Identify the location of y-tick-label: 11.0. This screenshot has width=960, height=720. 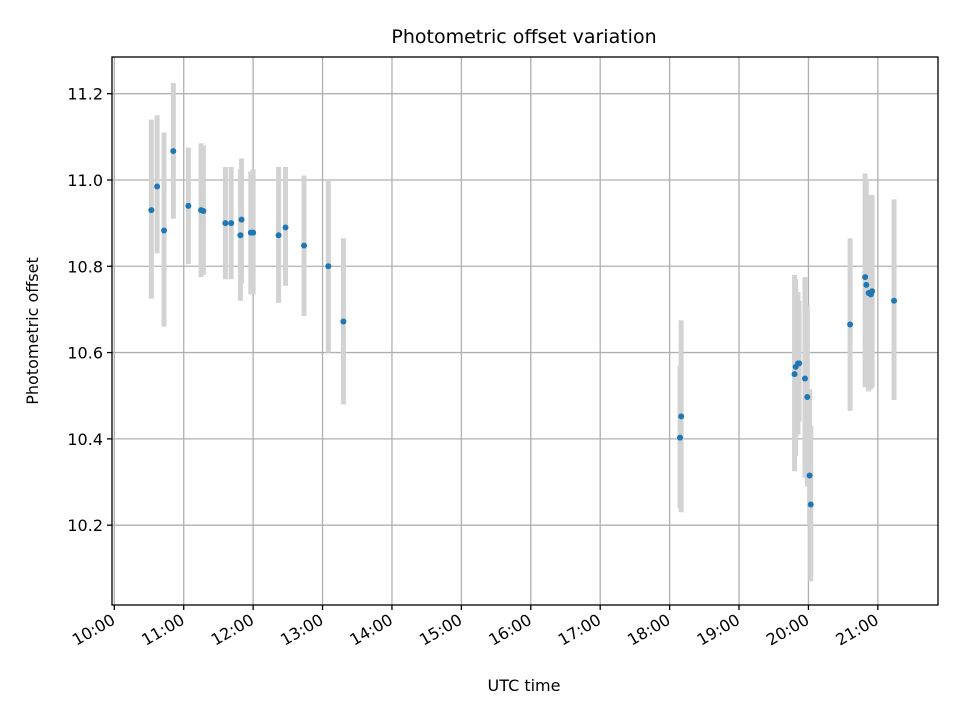
(85, 180).